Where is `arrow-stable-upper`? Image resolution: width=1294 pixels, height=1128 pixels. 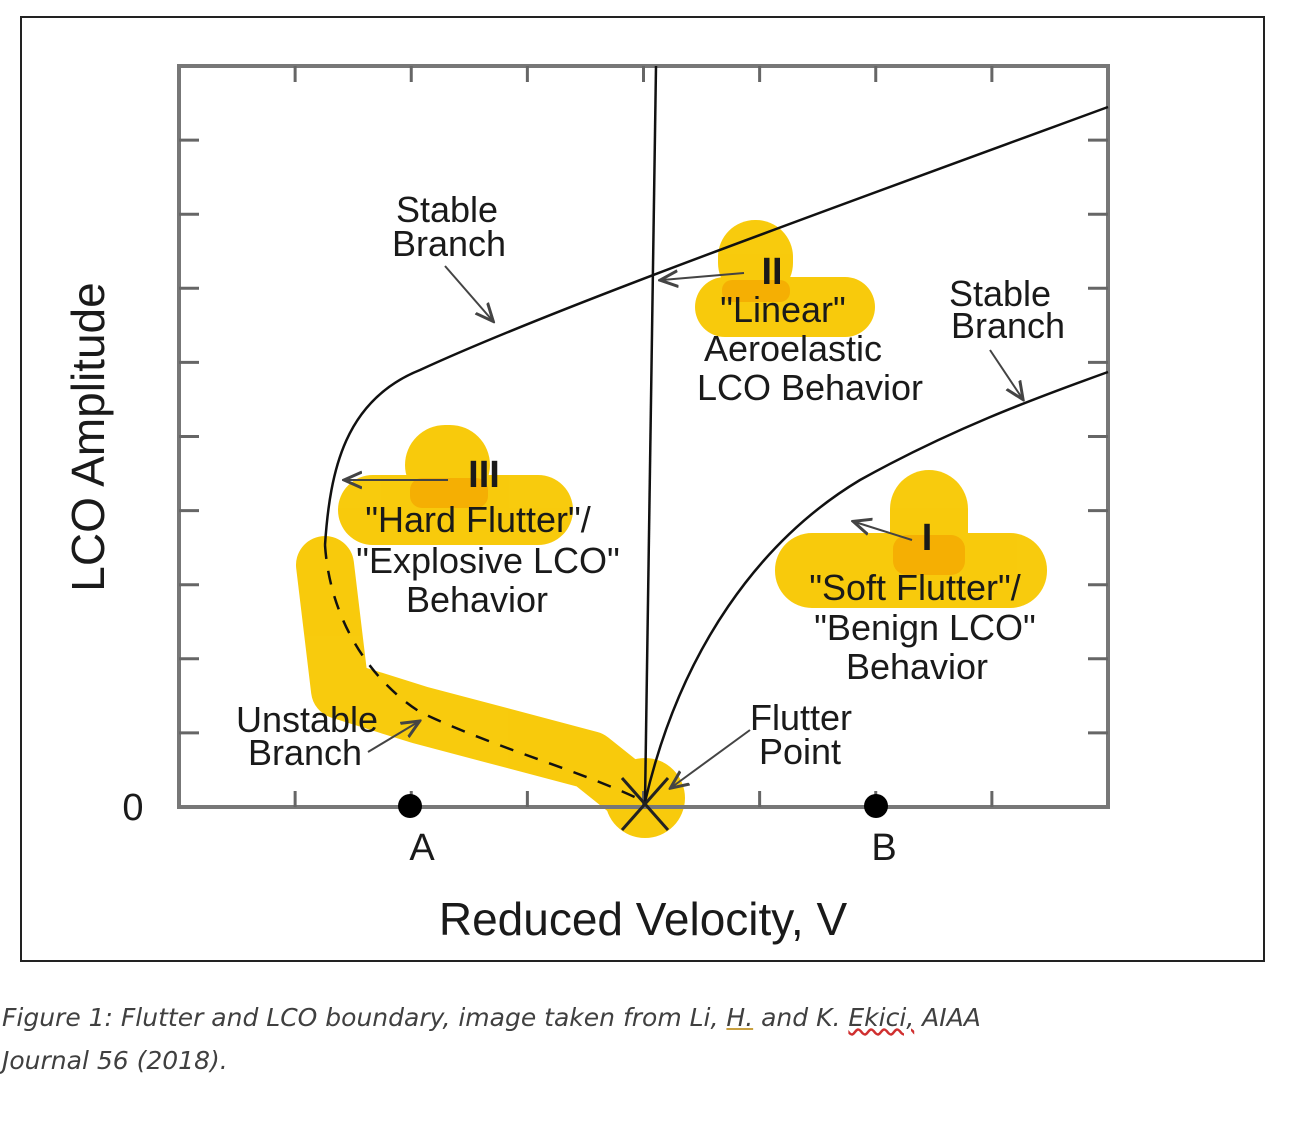 arrow-stable-upper is located at coordinates (468, 292).